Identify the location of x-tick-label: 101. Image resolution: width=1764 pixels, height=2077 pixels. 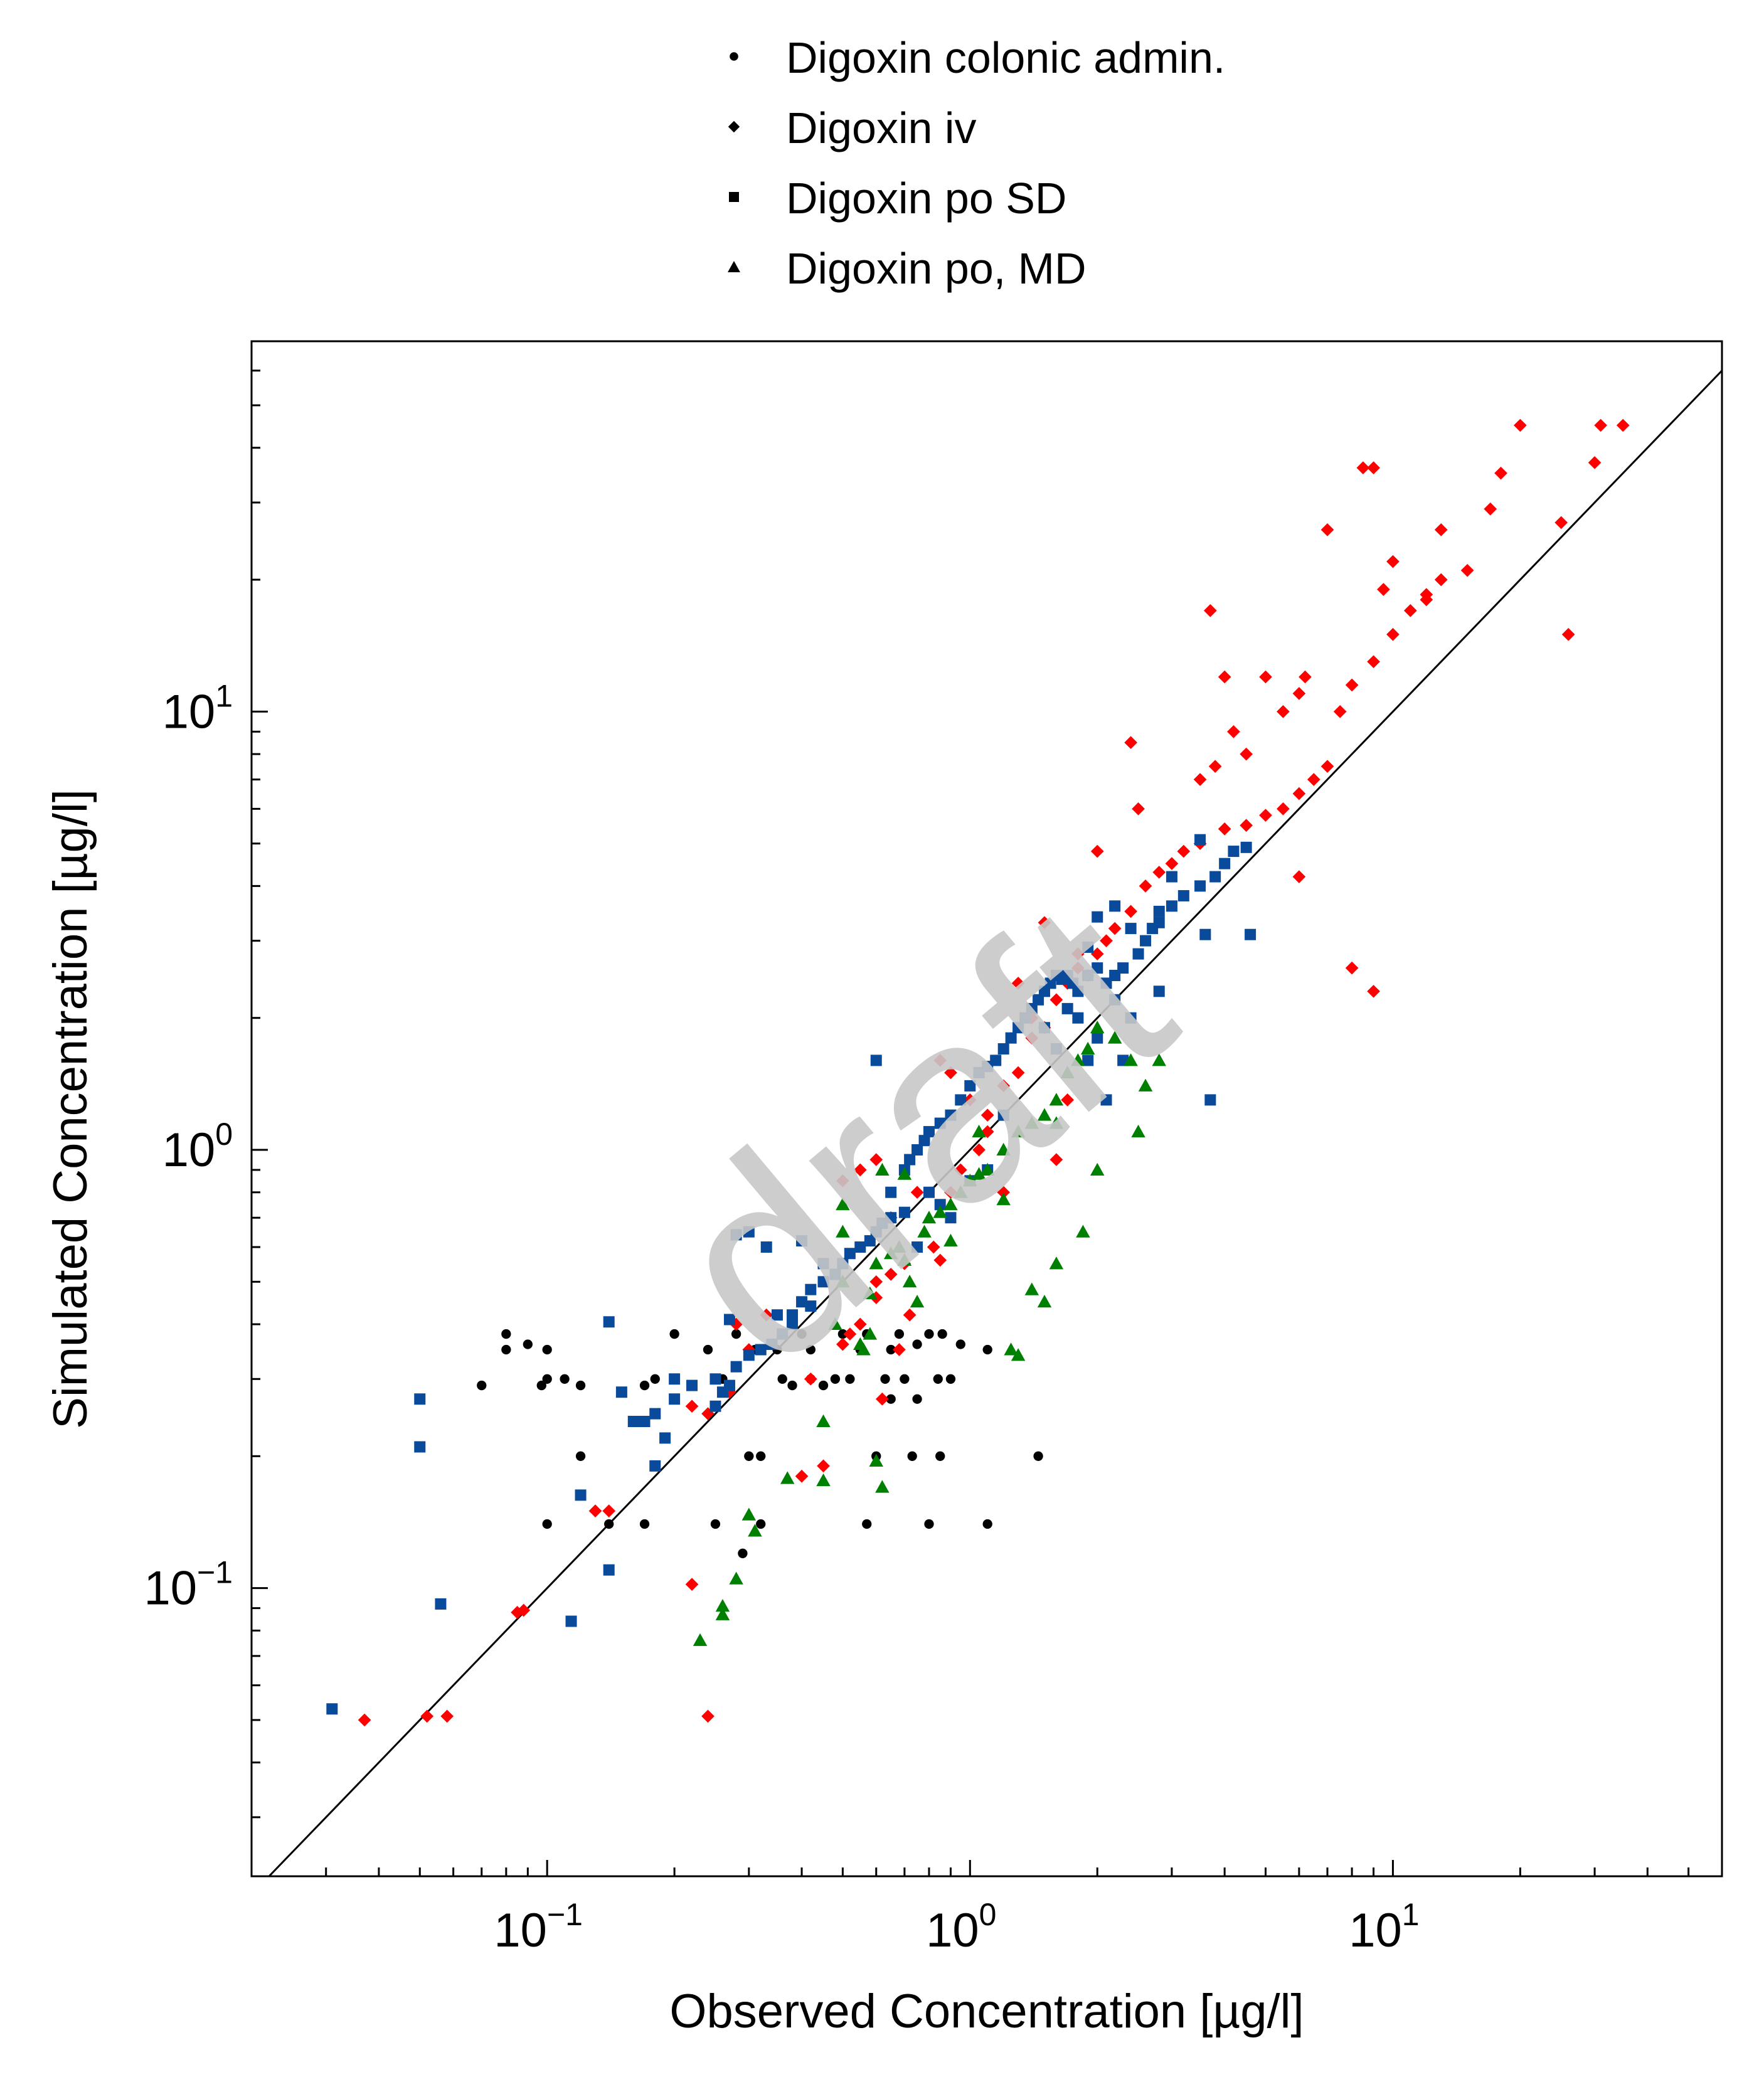
(1384, 1927).